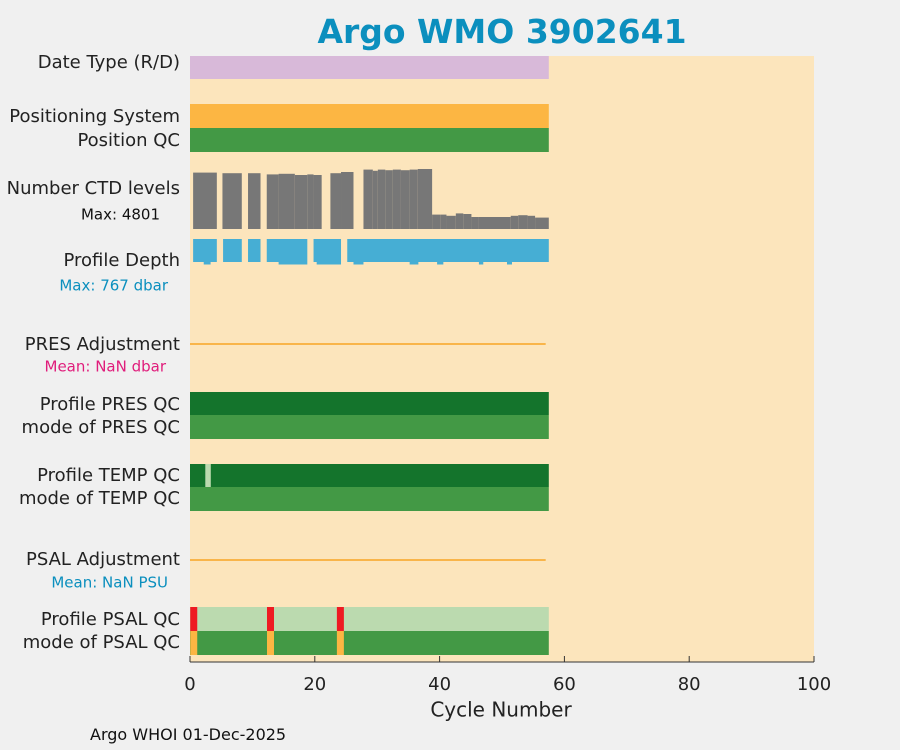 Image resolution: width=900 pixels, height=750 pixels. I want to click on row-label: Profile PSAL QC, so click(110, 619).